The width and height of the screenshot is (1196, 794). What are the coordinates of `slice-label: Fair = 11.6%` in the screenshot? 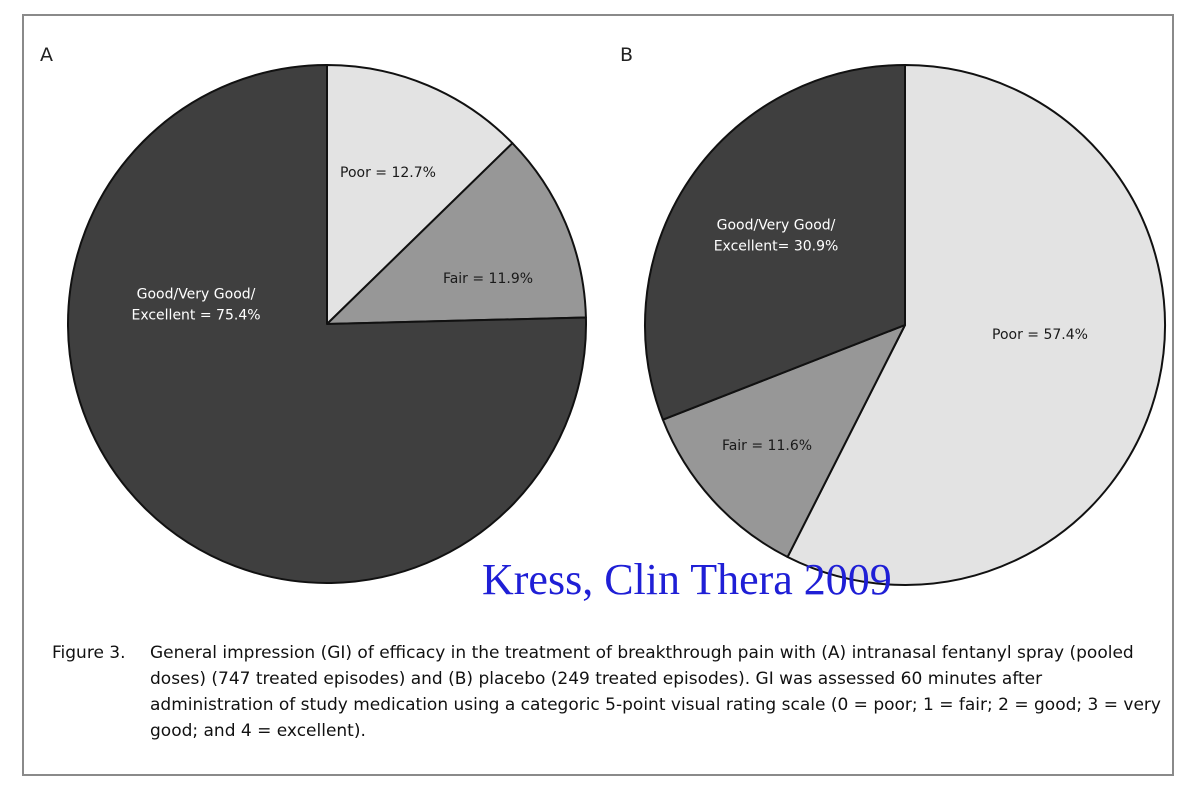 It's located at (767, 446).